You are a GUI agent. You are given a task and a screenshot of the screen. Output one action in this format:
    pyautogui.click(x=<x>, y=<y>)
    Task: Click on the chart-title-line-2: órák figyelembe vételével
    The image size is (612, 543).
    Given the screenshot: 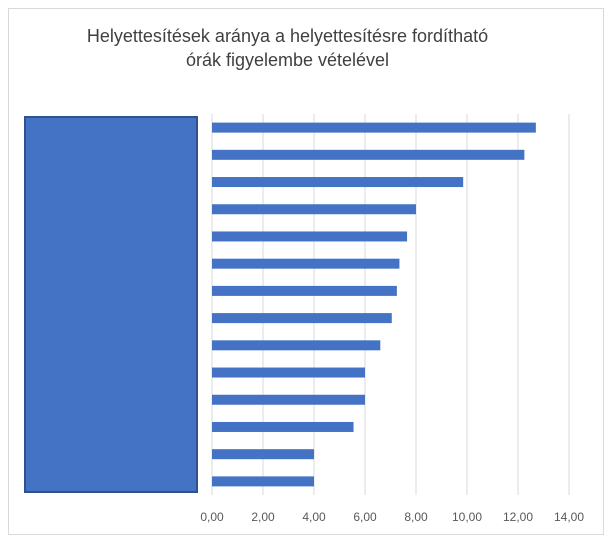 What is the action you would take?
    pyautogui.click(x=287, y=60)
    